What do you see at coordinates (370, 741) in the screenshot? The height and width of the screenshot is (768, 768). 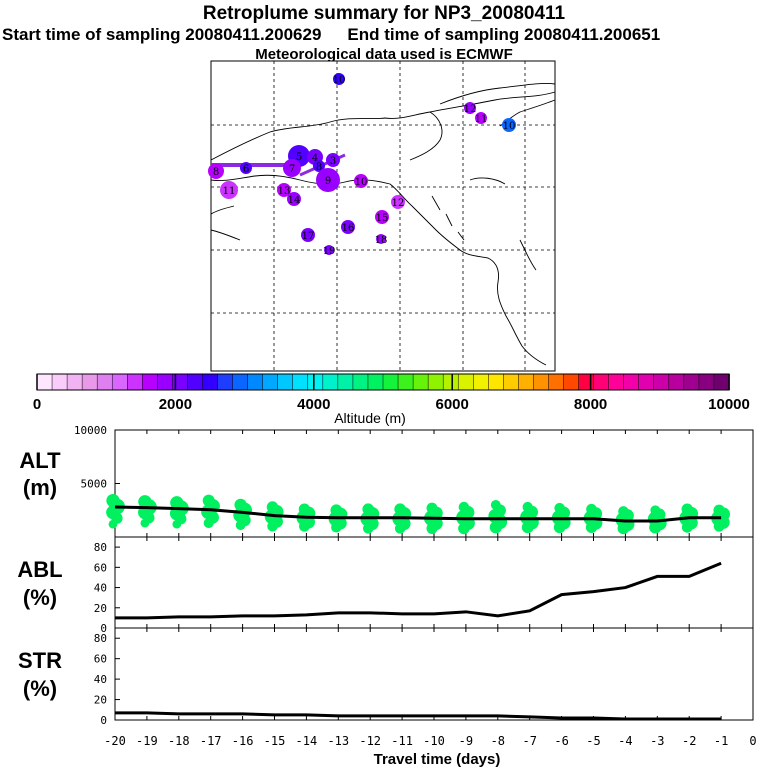 I see `x-tick-label: -12` at bounding box center [370, 741].